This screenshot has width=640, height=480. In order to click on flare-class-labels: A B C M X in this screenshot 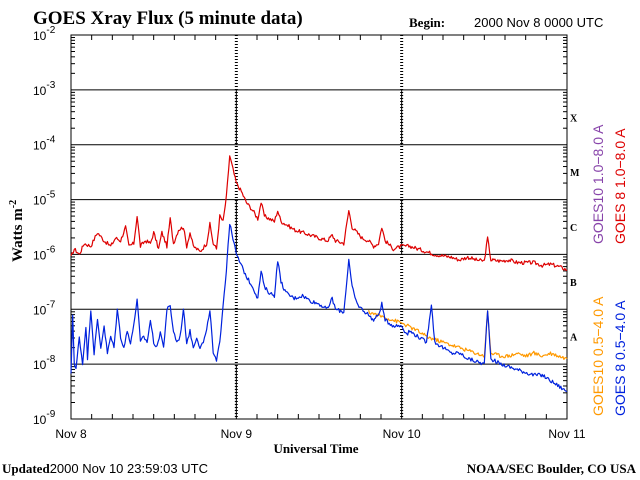, I will do `click(575, 228)`.